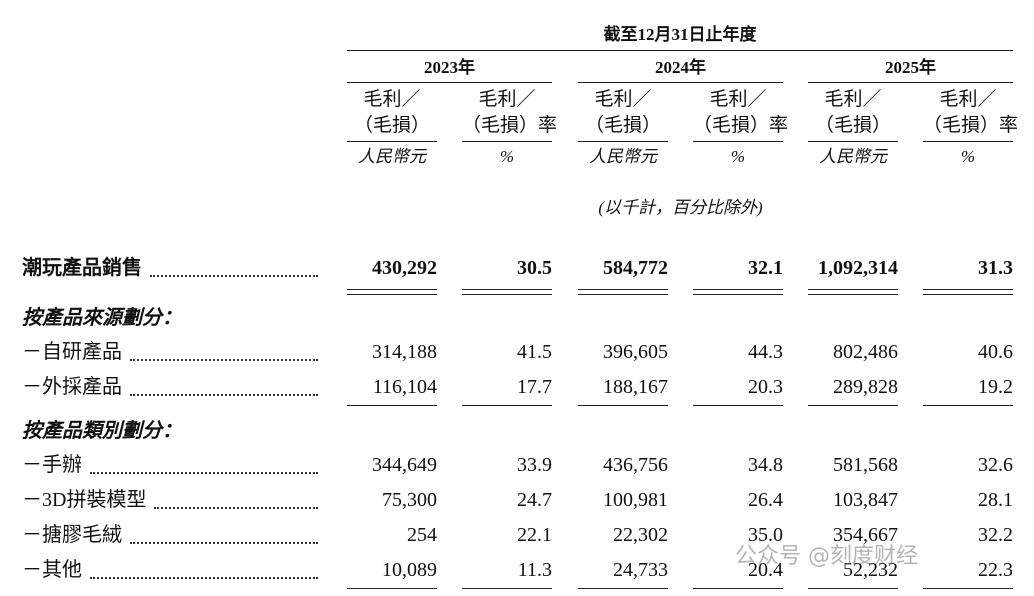  What do you see at coordinates (72, 535) in the screenshot?
I see `row-label: －搪膠毛絨` at bounding box center [72, 535].